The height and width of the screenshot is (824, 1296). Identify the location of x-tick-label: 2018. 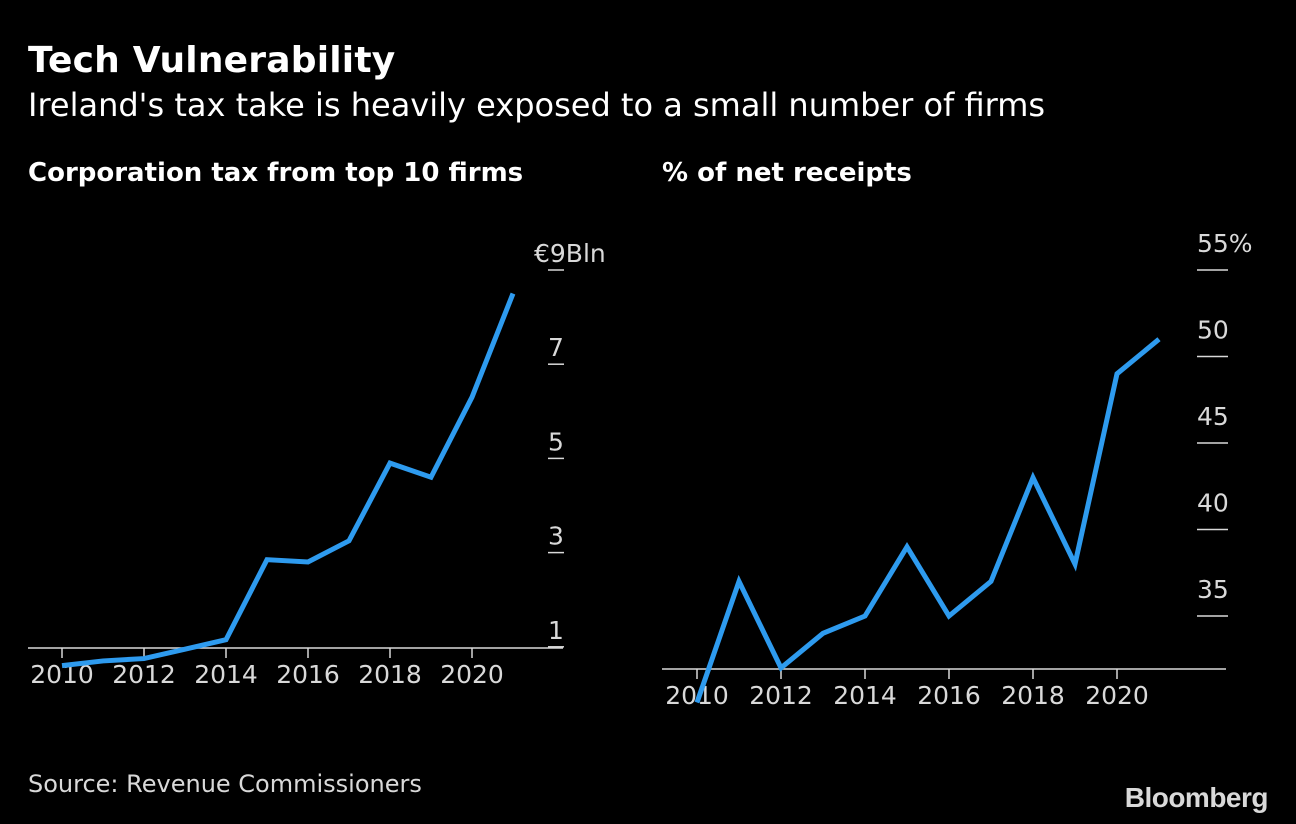
(390, 674).